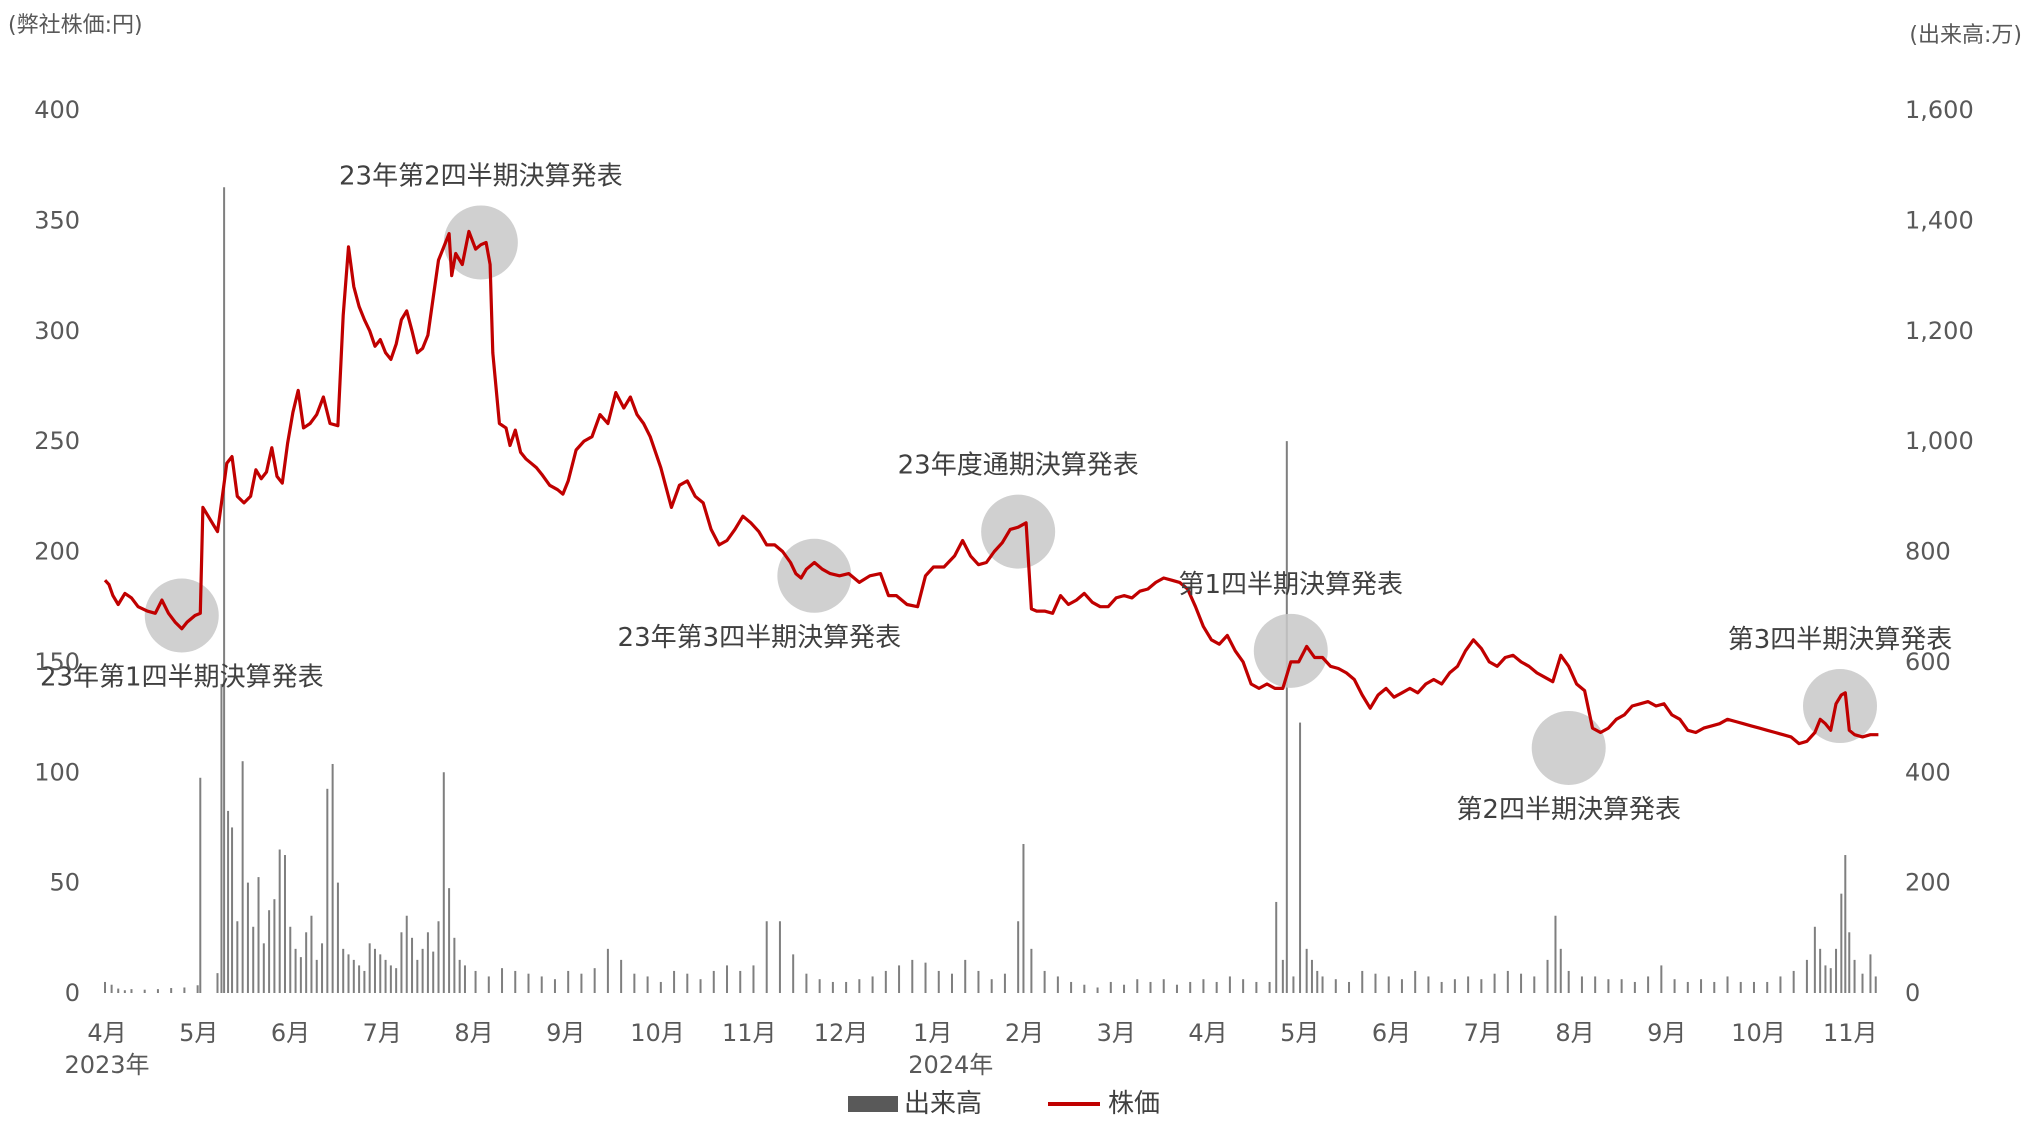  I want to click on event-annotation-label: 23年第1四半期決算発表, so click(182, 678).